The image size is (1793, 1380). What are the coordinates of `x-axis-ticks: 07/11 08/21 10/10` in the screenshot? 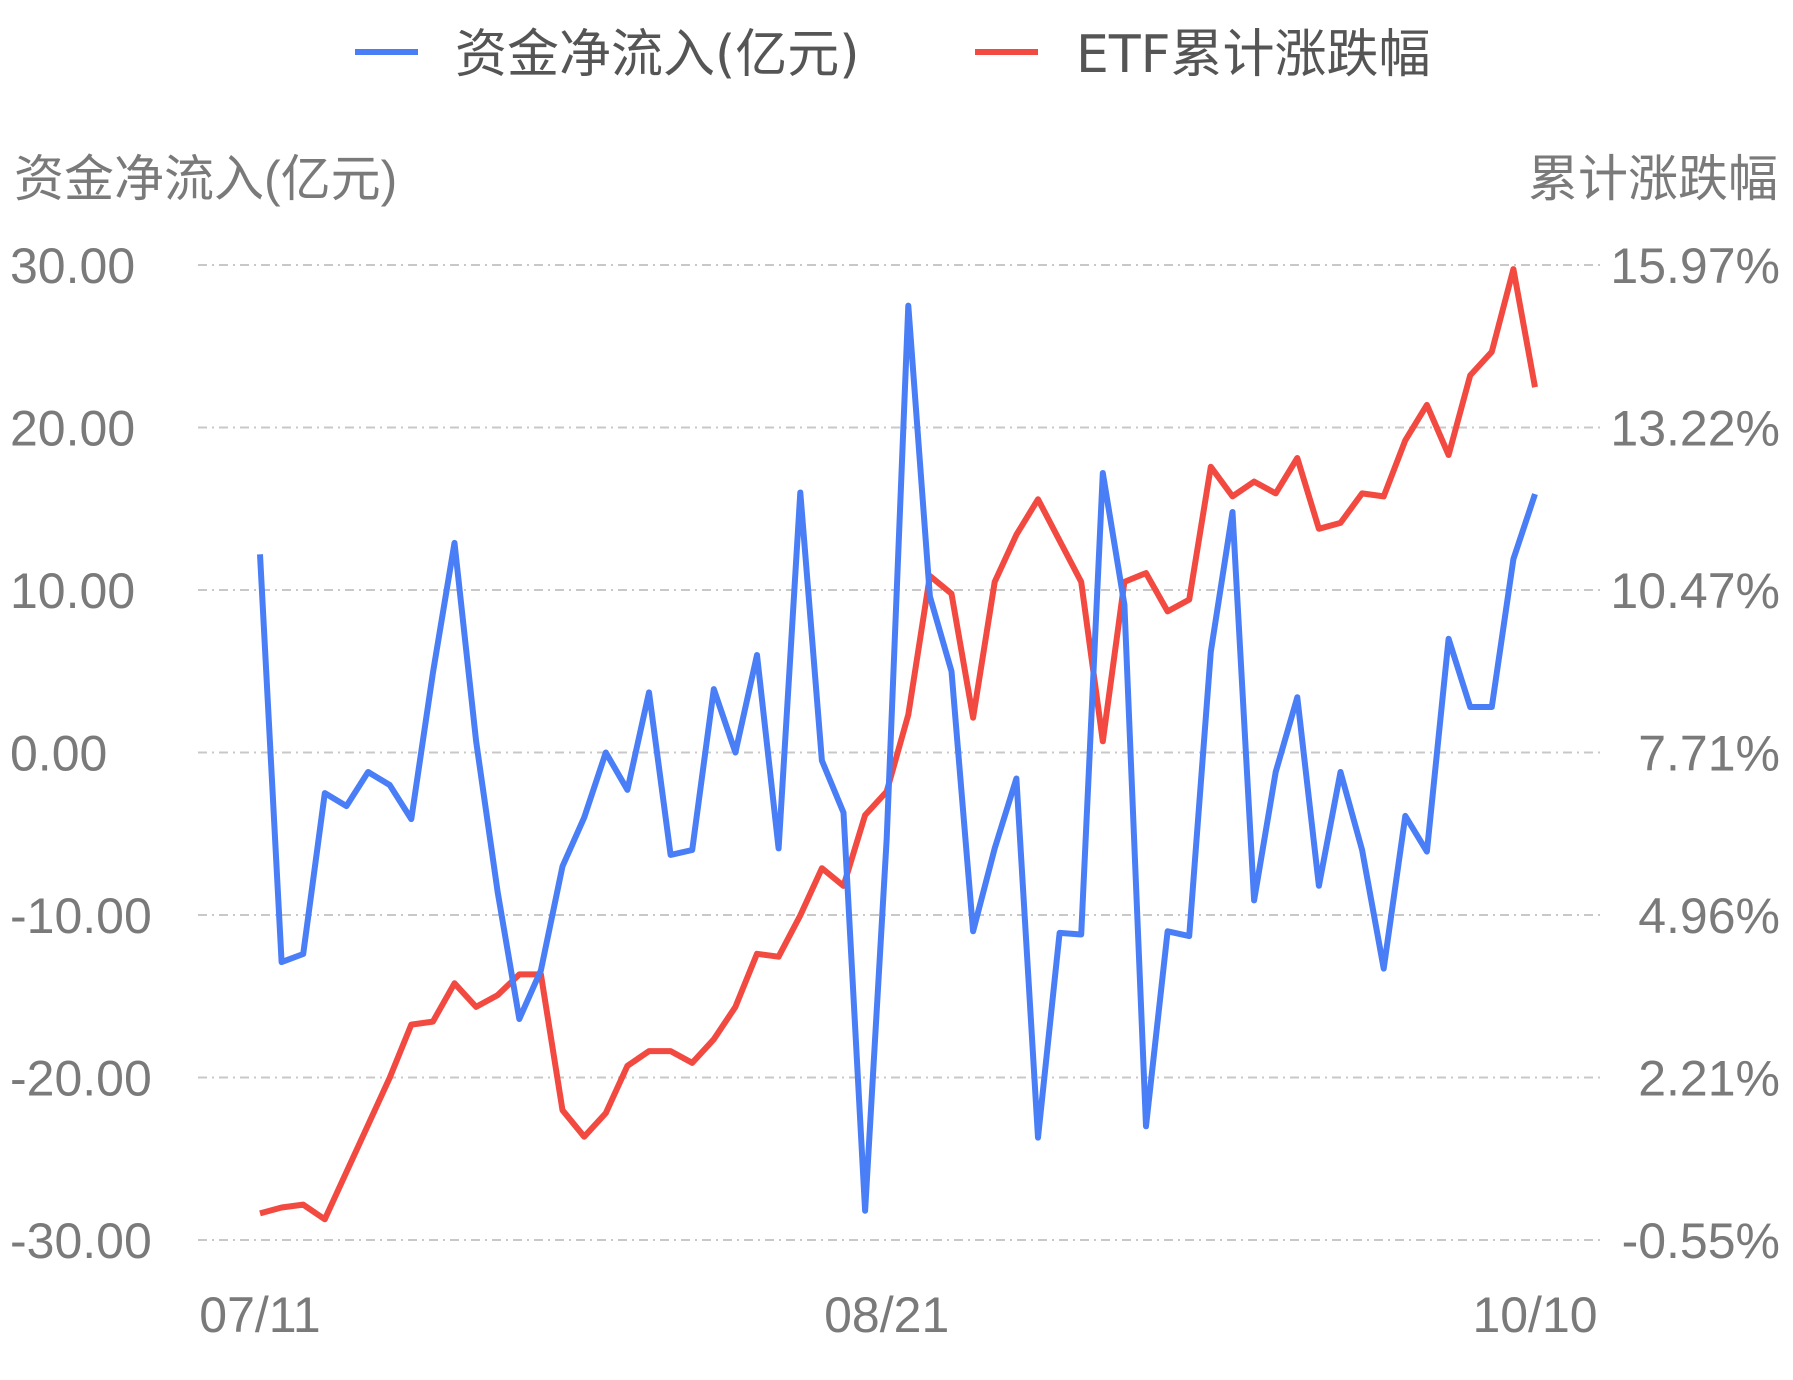 It's located at (898, 1315).